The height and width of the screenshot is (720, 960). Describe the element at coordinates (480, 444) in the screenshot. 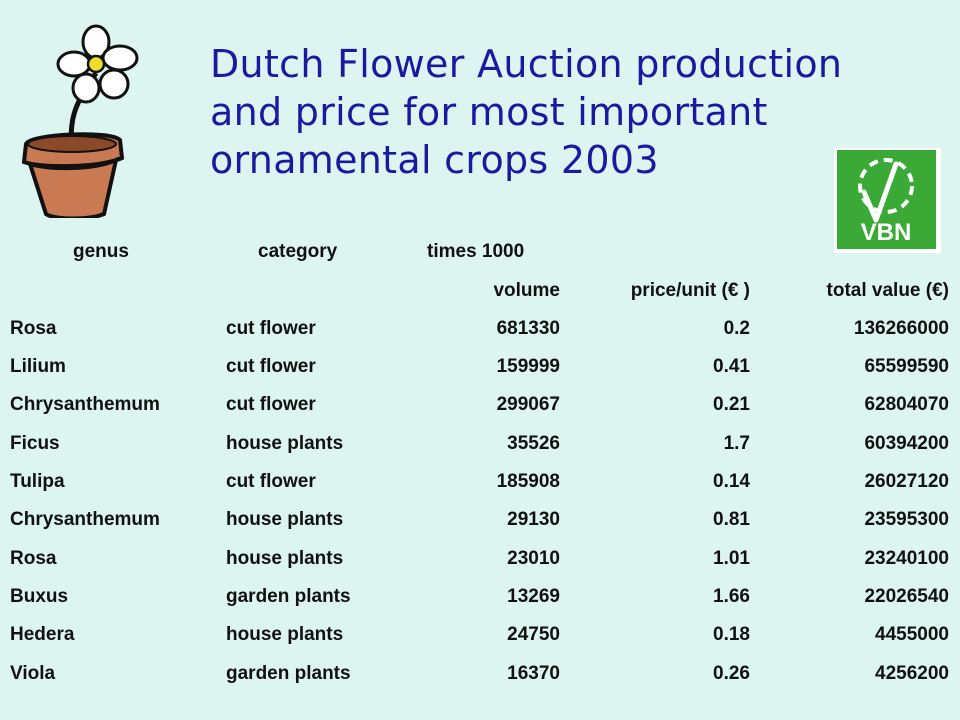

I see `table-row: Ficus house plants 35526 1.7 60394200` at that location.